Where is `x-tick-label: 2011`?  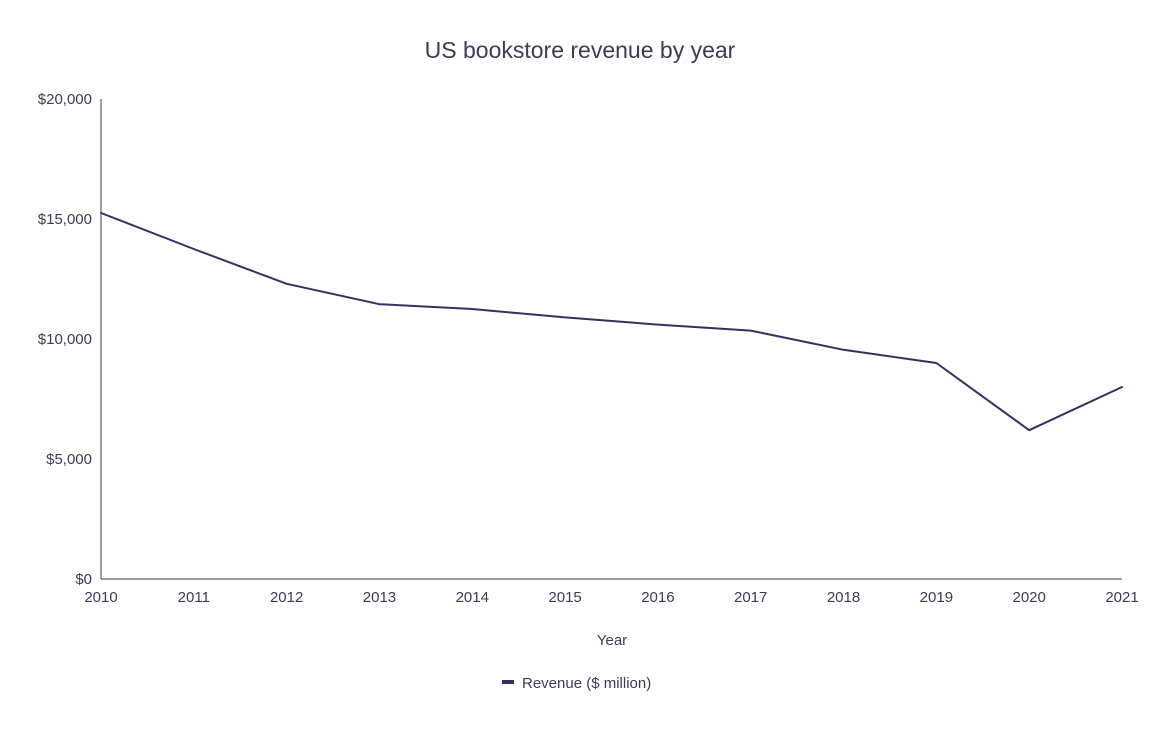
x-tick-label: 2011 is located at coordinates (194, 597).